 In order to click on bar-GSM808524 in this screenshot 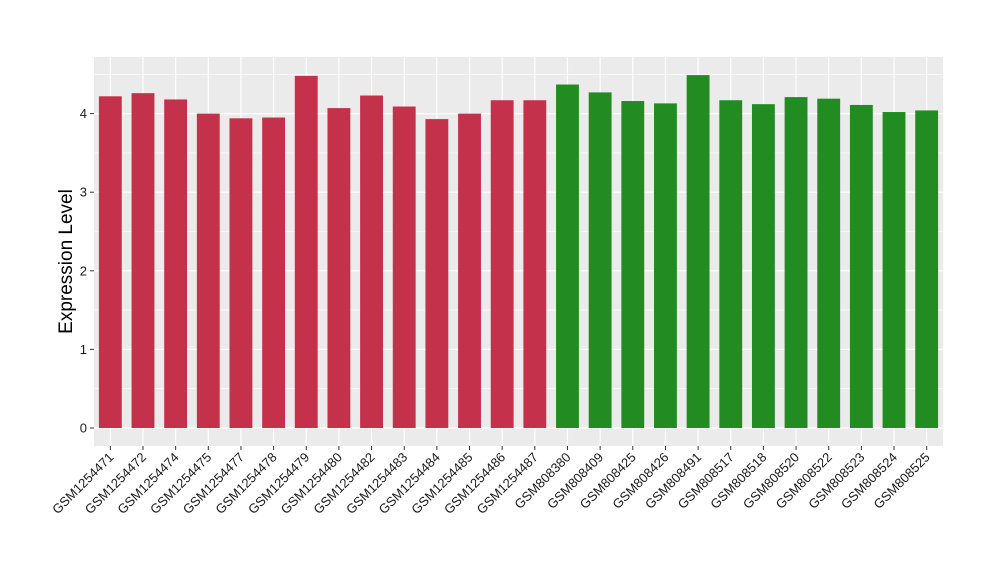, I will do `click(894, 270)`.